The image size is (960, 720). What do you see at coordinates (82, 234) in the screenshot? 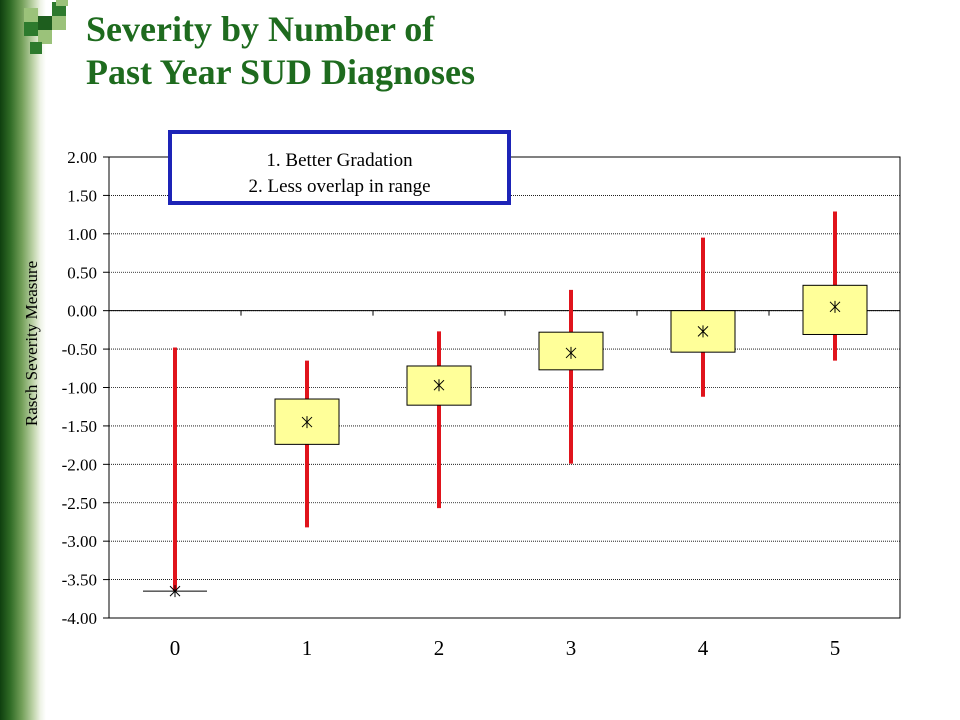
I see `y-tick-label: 1.00` at bounding box center [82, 234].